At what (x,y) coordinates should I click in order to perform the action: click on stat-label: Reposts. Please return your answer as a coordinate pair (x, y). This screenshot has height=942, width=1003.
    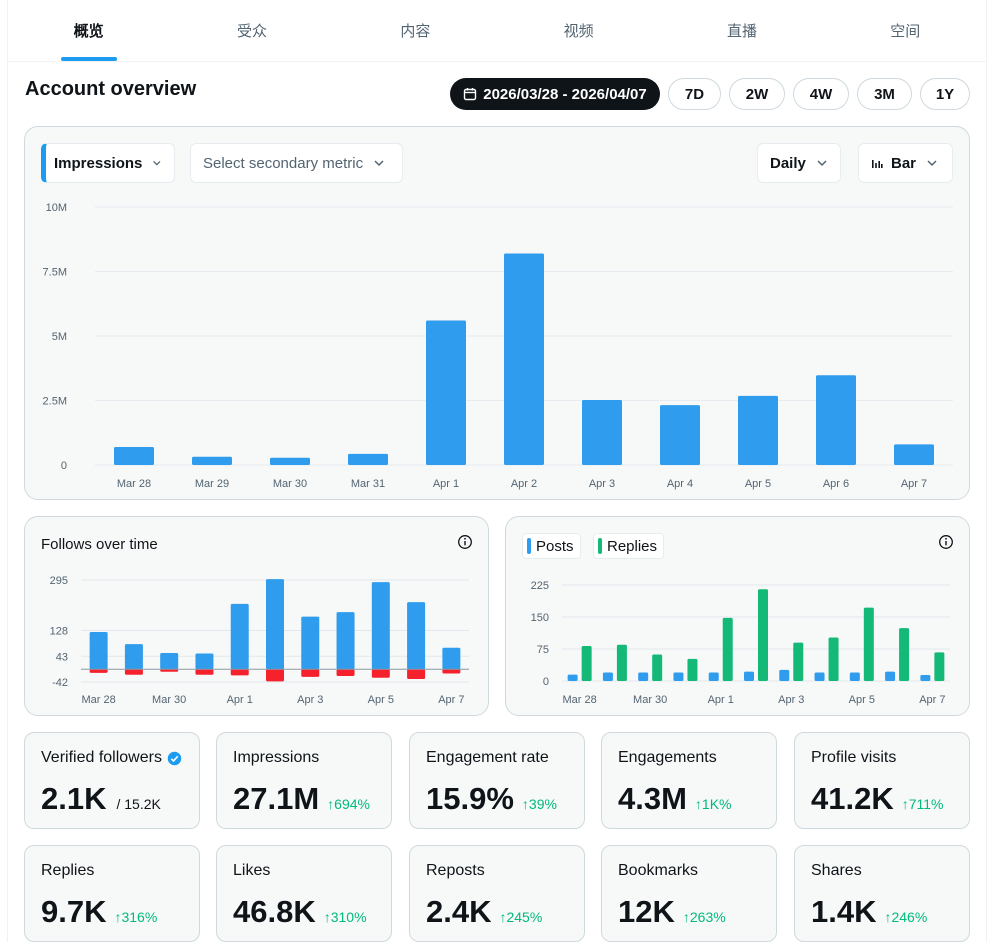
    Looking at the image, I should click on (455, 870).